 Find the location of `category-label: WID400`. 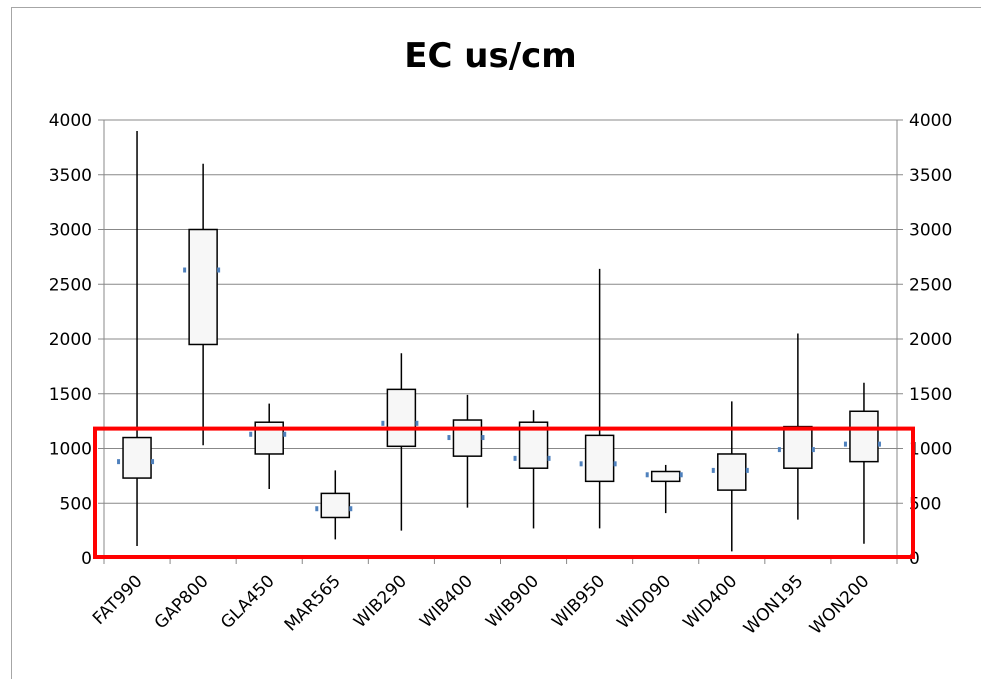

category-label: WID400 is located at coordinates (711, 602).